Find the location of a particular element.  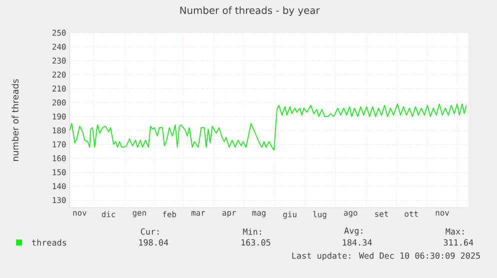

line-series is located at coordinates (268, 126).